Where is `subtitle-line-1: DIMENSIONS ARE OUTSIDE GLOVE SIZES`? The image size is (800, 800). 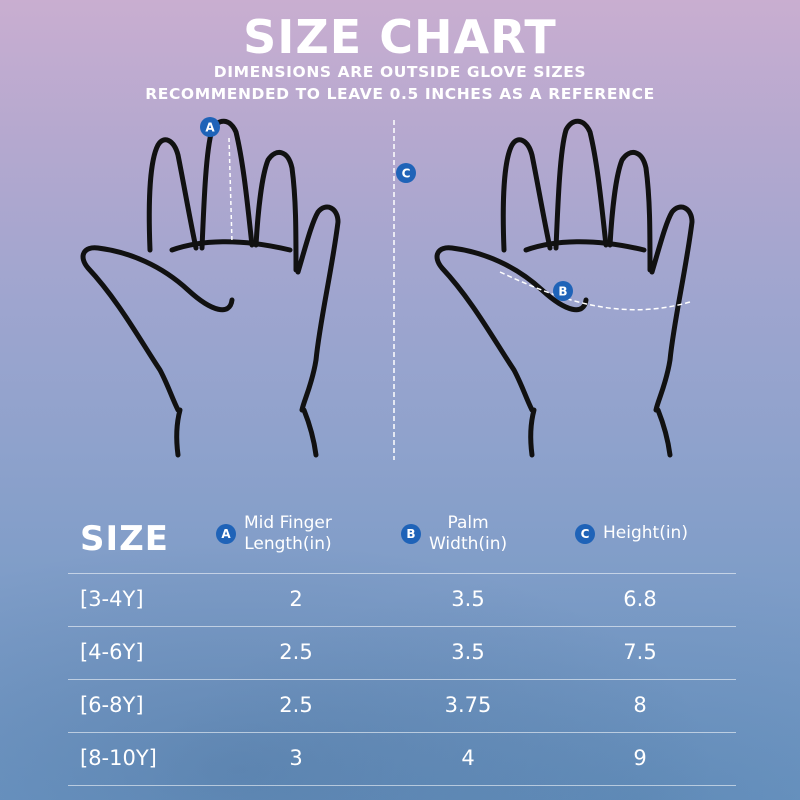 subtitle-line-1: DIMENSIONS ARE OUTSIDE GLOVE SIZES is located at coordinates (400, 72).